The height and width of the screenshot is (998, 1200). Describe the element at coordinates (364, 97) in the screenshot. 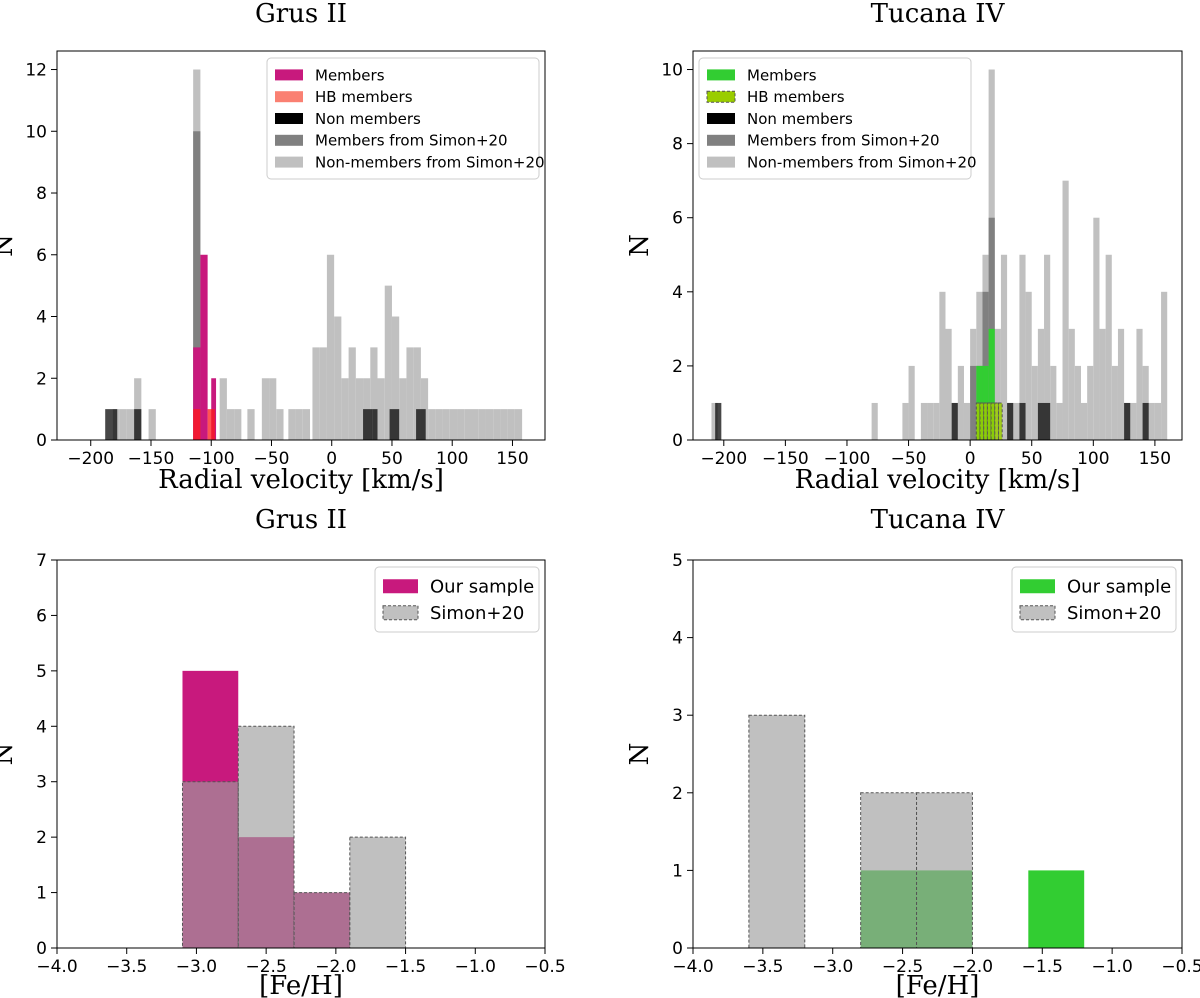

I see `legend-label: HB members` at that location.